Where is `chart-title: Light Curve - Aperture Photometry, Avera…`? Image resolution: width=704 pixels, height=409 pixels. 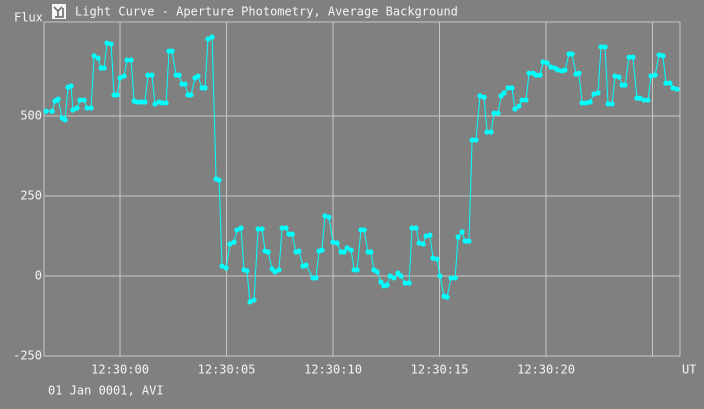 chart-title: Light Curve - Aperture Photometry, Avera… is located at coordinates (266, 12).